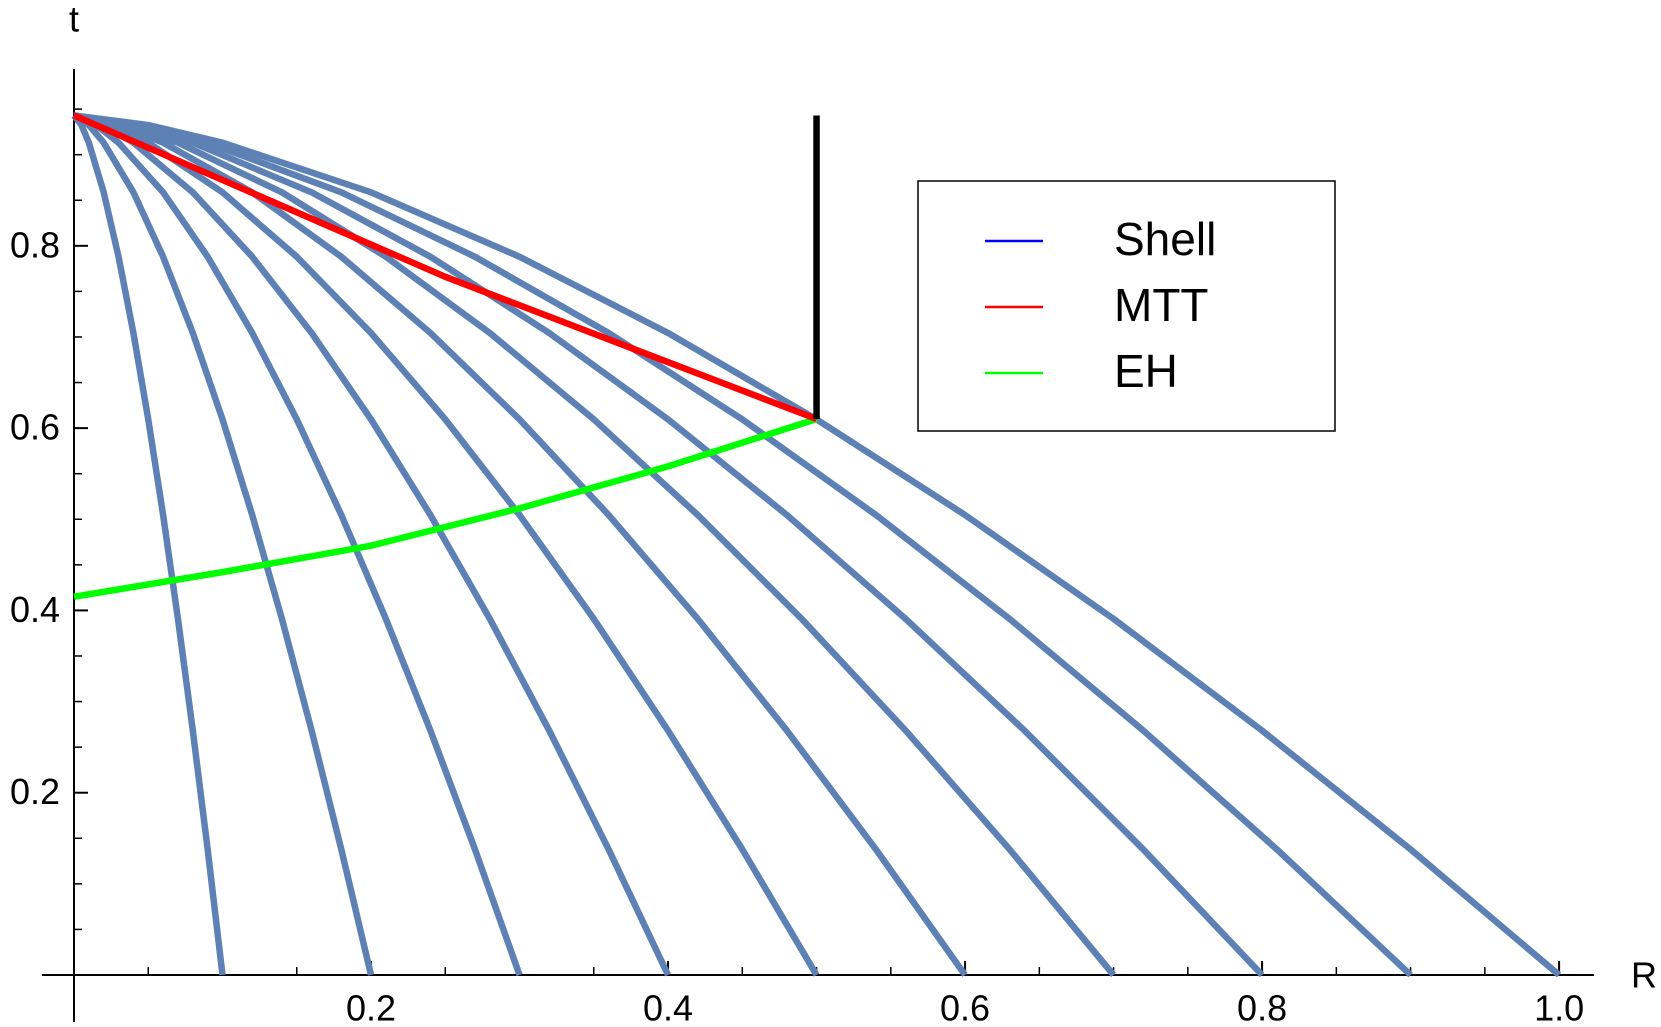  I want to click on mtt-line, so click(445, 267).